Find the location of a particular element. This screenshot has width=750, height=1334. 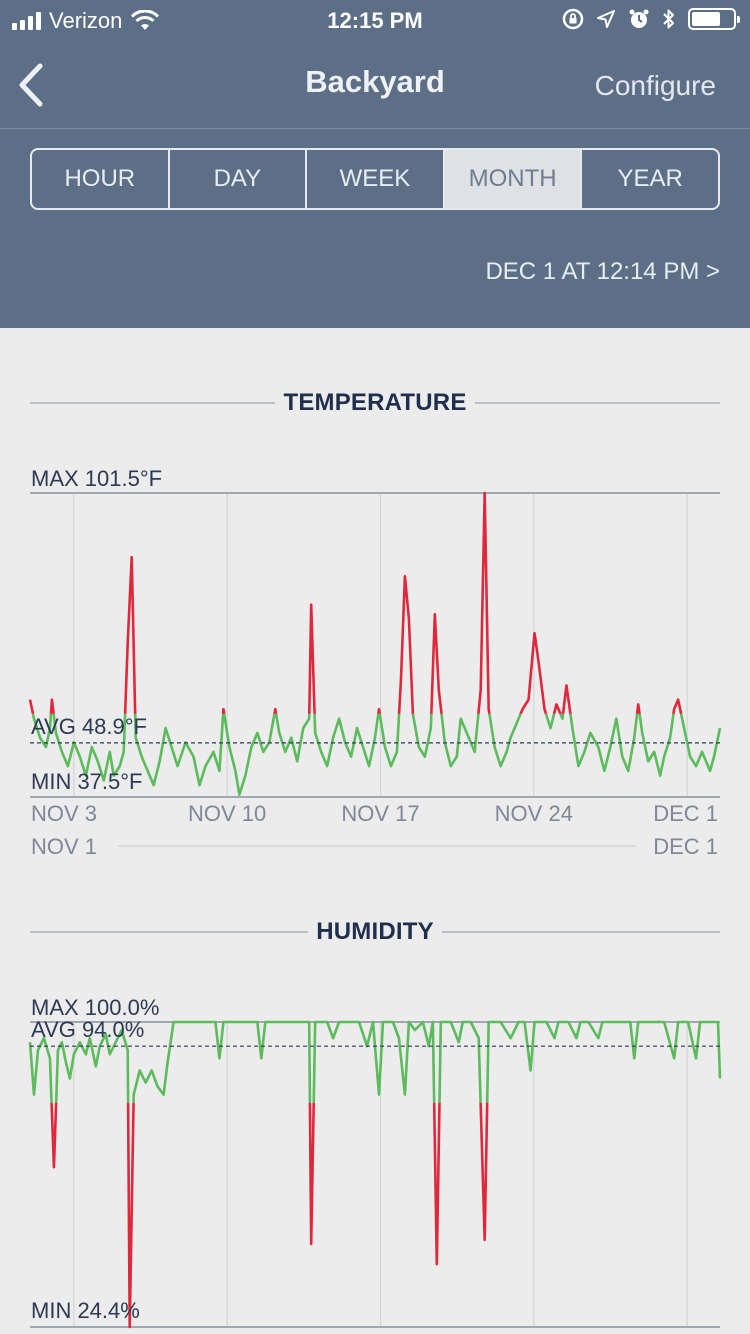

status-bar: Verizon 12:15 PM is located at coordinates (375, 20).